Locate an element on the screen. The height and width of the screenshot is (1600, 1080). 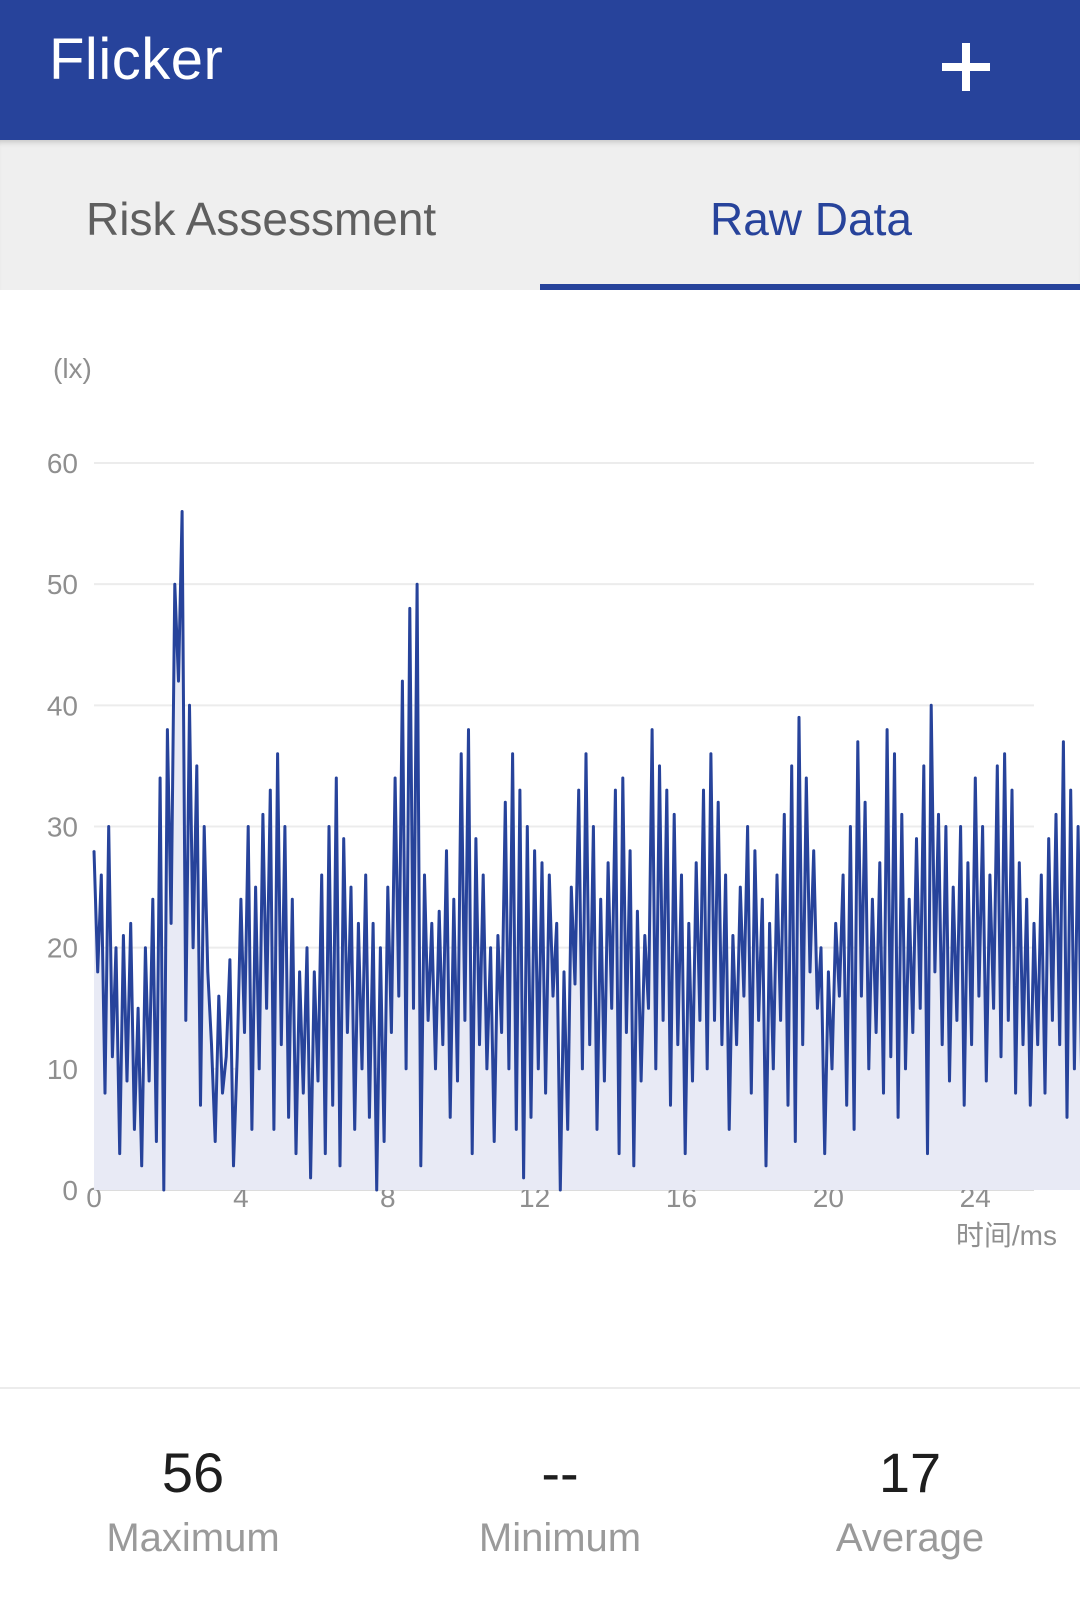
stats-divider is located at coordinates (540, 1388).